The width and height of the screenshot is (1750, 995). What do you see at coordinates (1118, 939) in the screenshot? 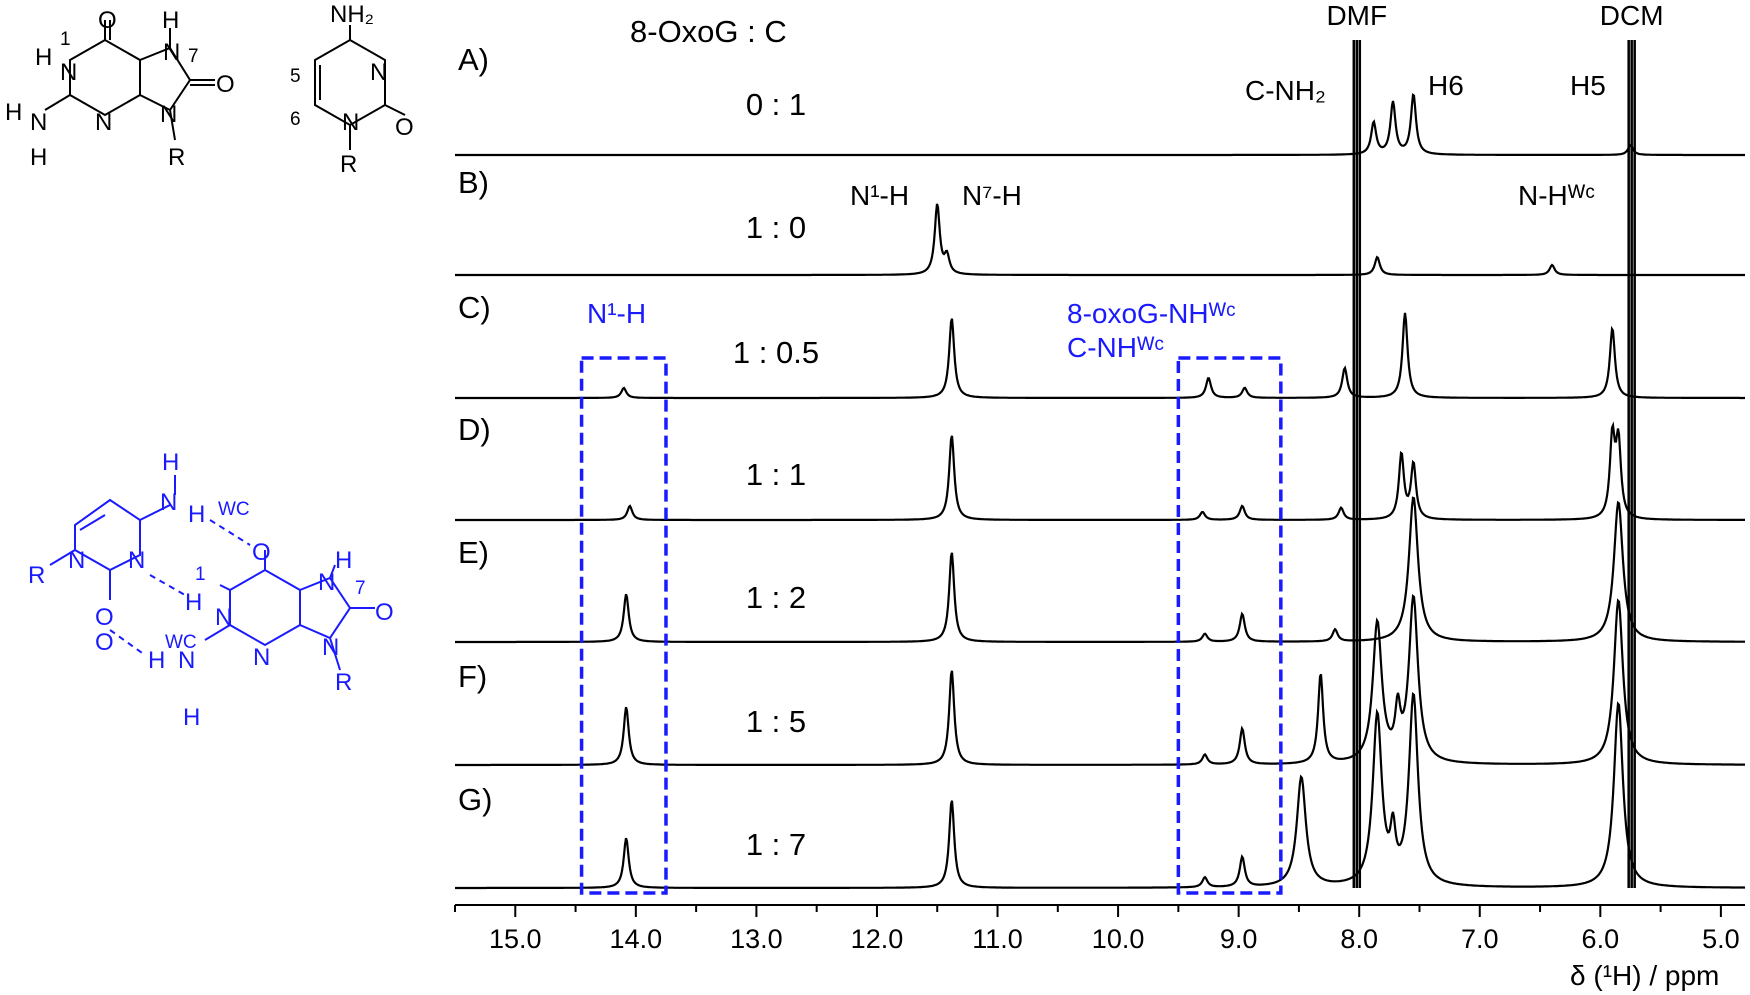
I see `x-tick-label: 10.0` at bounding box center [1118, 939].